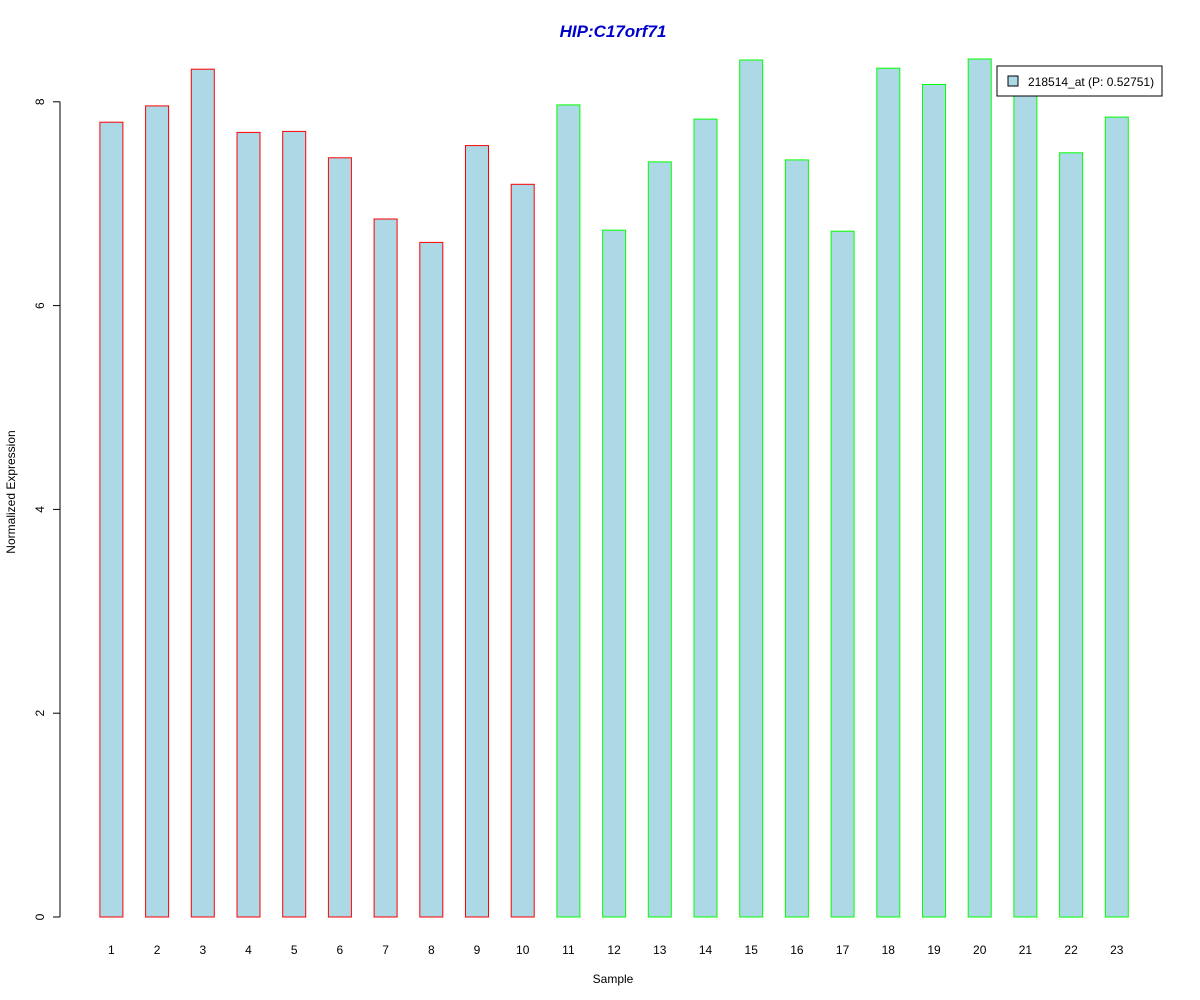 This screenshot has height=1000, width=1200. What do you see at coordinates (340, 950) in the screenshot?
I see `x-tick-label: 6` at bounding box center [340, 950].